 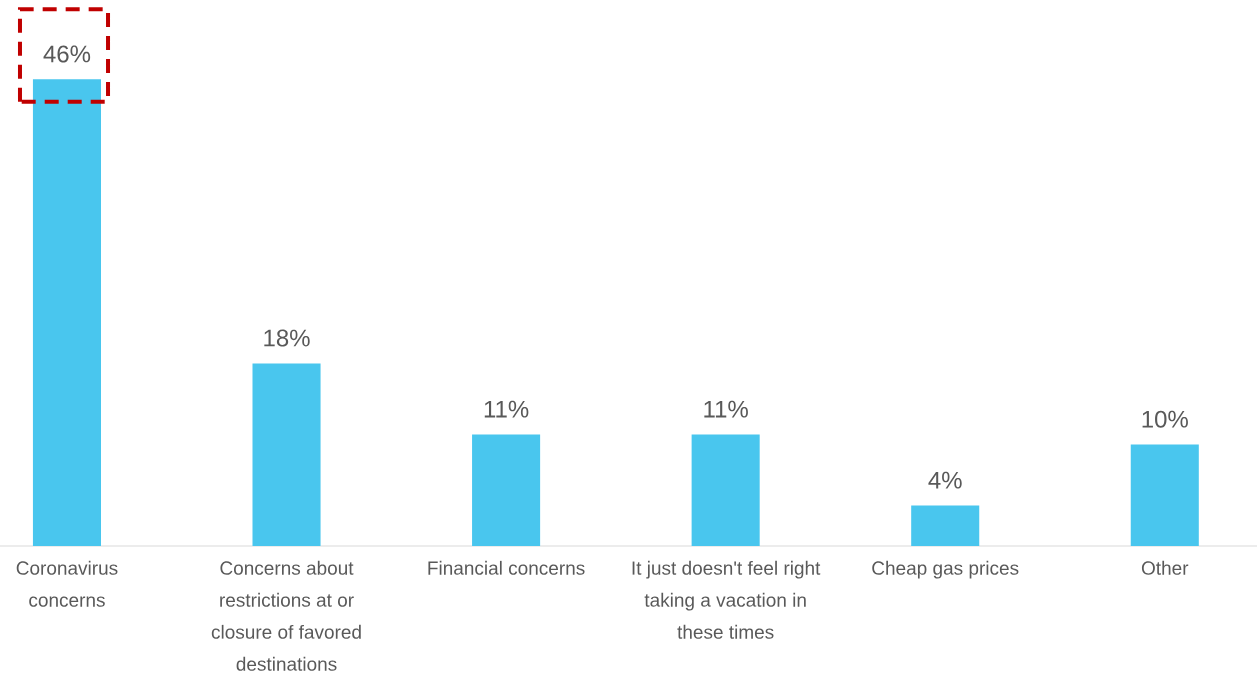 I want to click on x-tick-label: Other, so click(x=1165, y=567).